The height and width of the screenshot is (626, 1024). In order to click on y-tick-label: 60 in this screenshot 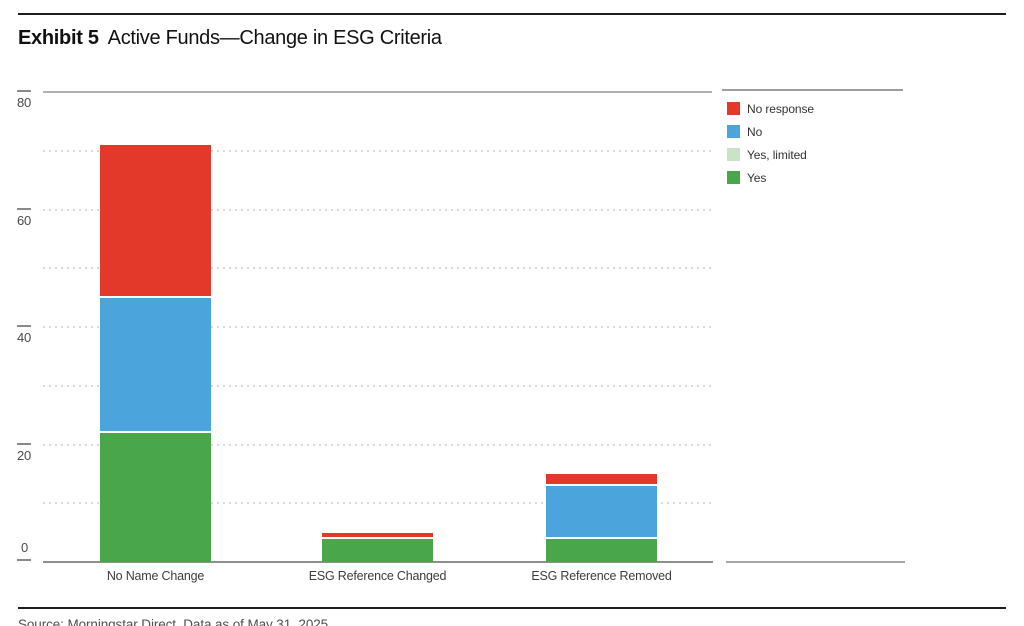, I will do `click(24, 220)`.